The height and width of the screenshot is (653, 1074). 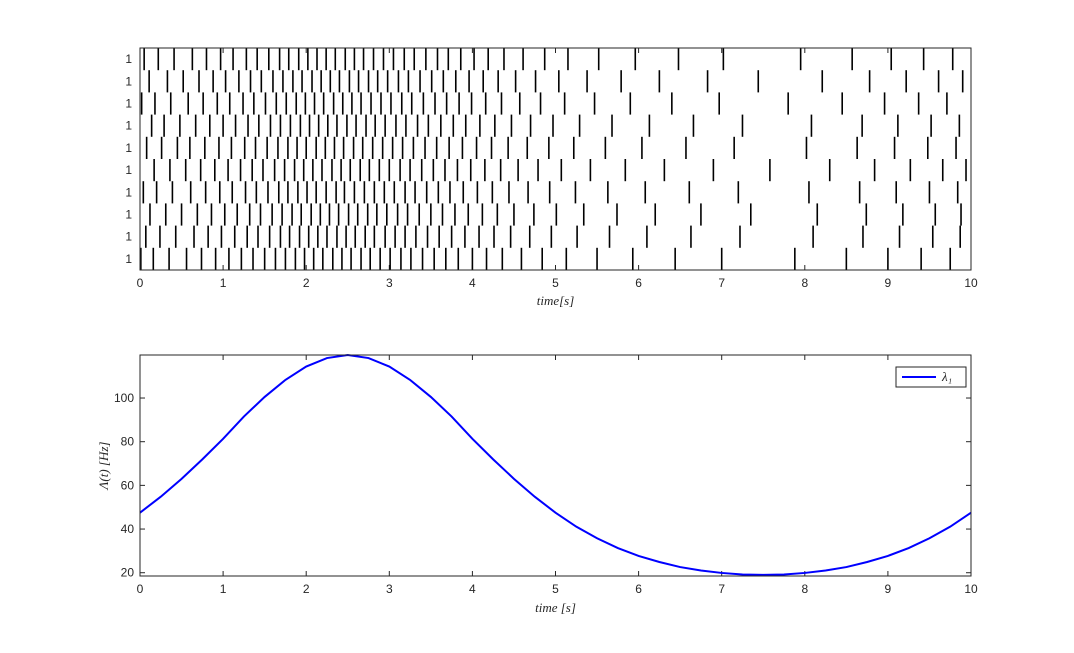 What do you see at coordinates (128, 442) in the screenshot?
I see `y-tick-label: 80` at bounding box center [128, 442].